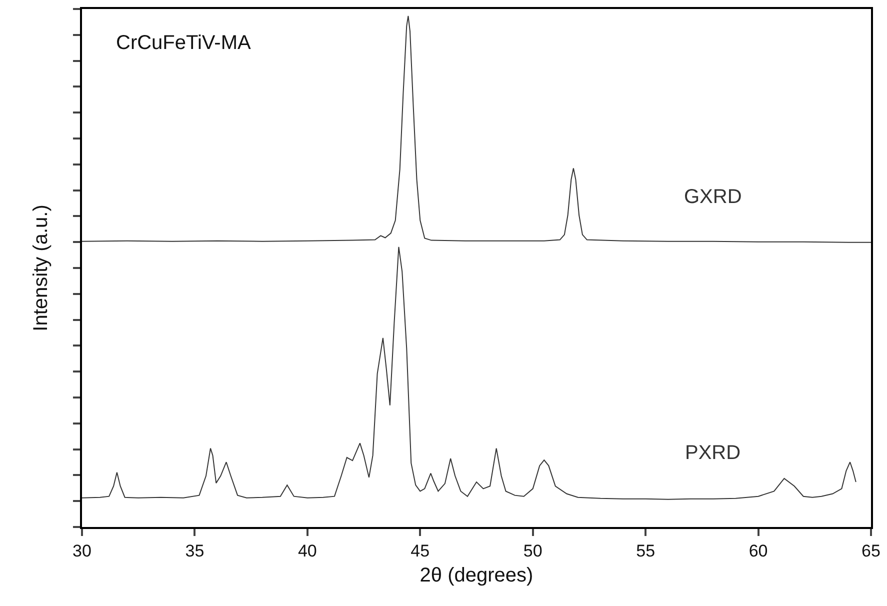 The width and height of the screenshot is (887, 606). What do you see at coordinates (646, 550) in the screenshot?
I see `x-tick-label: 55` at bounding box center [646, 550].